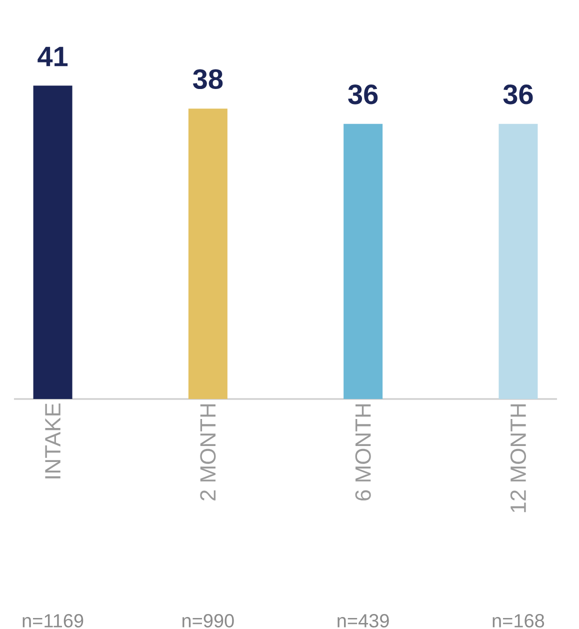 The width and height of the screenshot is (579, 629). I want to click on x-tick-label: INTAKE, so click(52, 440).